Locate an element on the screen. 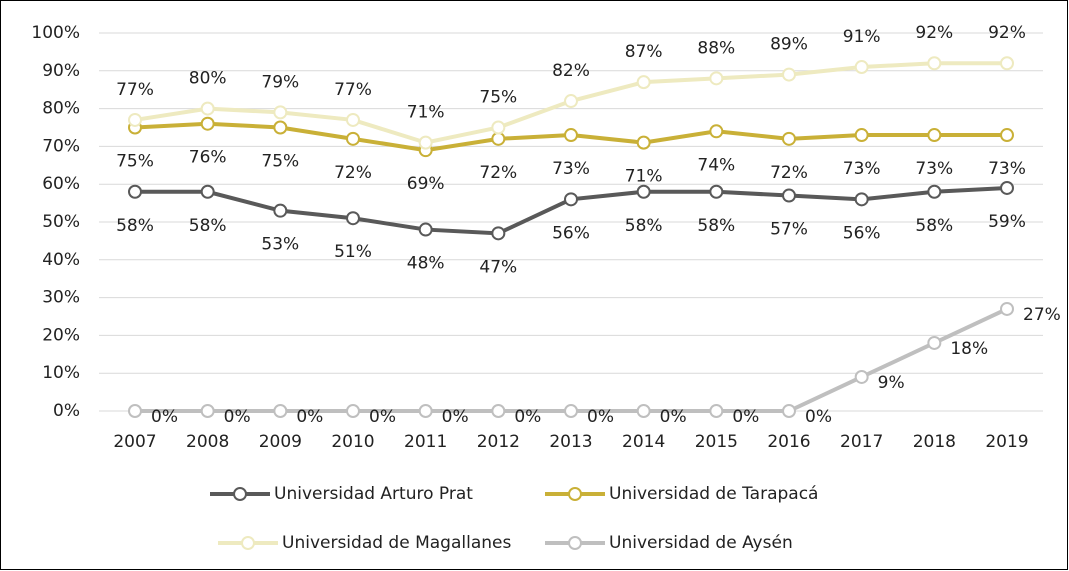  y-tick-label: 70% is located at coordinates (61, 146).